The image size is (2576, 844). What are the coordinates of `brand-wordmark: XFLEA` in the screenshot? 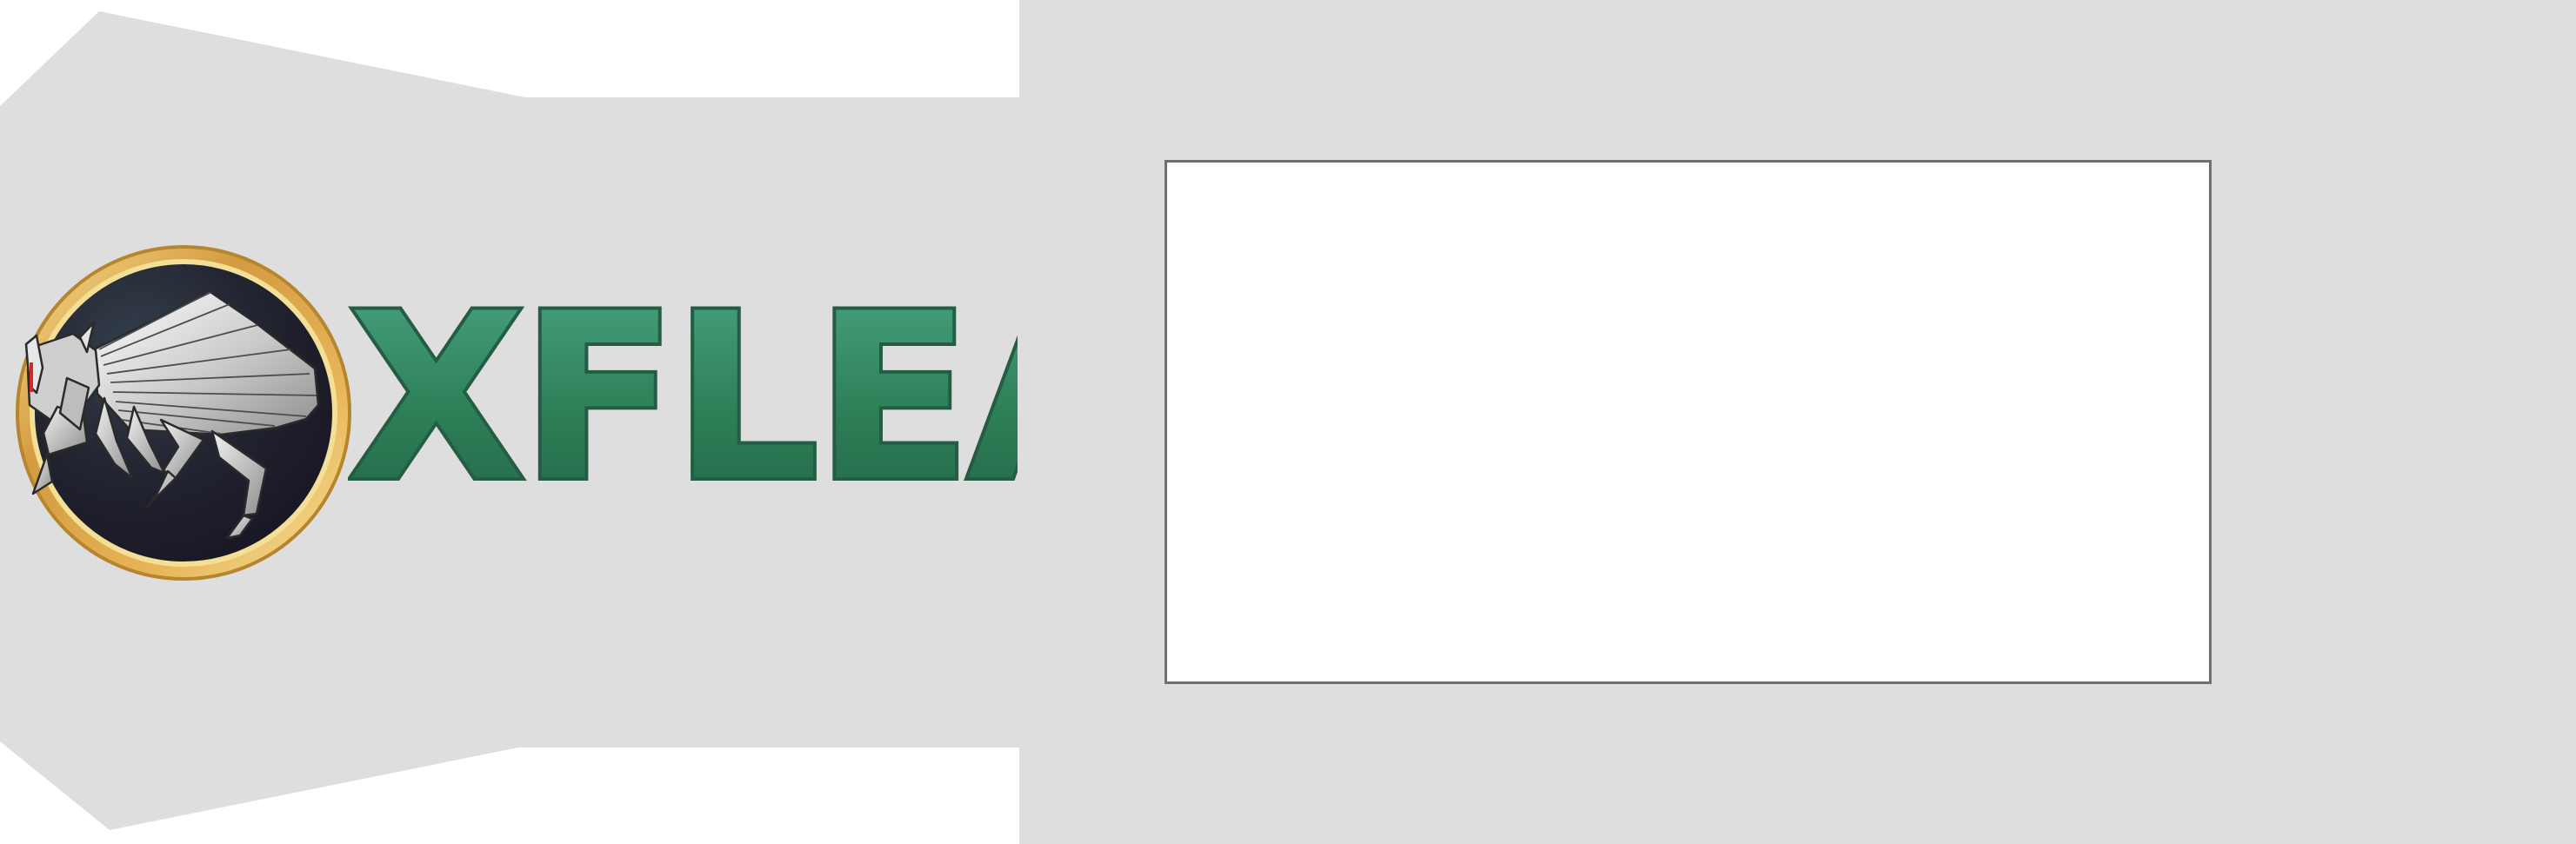 It's located at (683, 394).